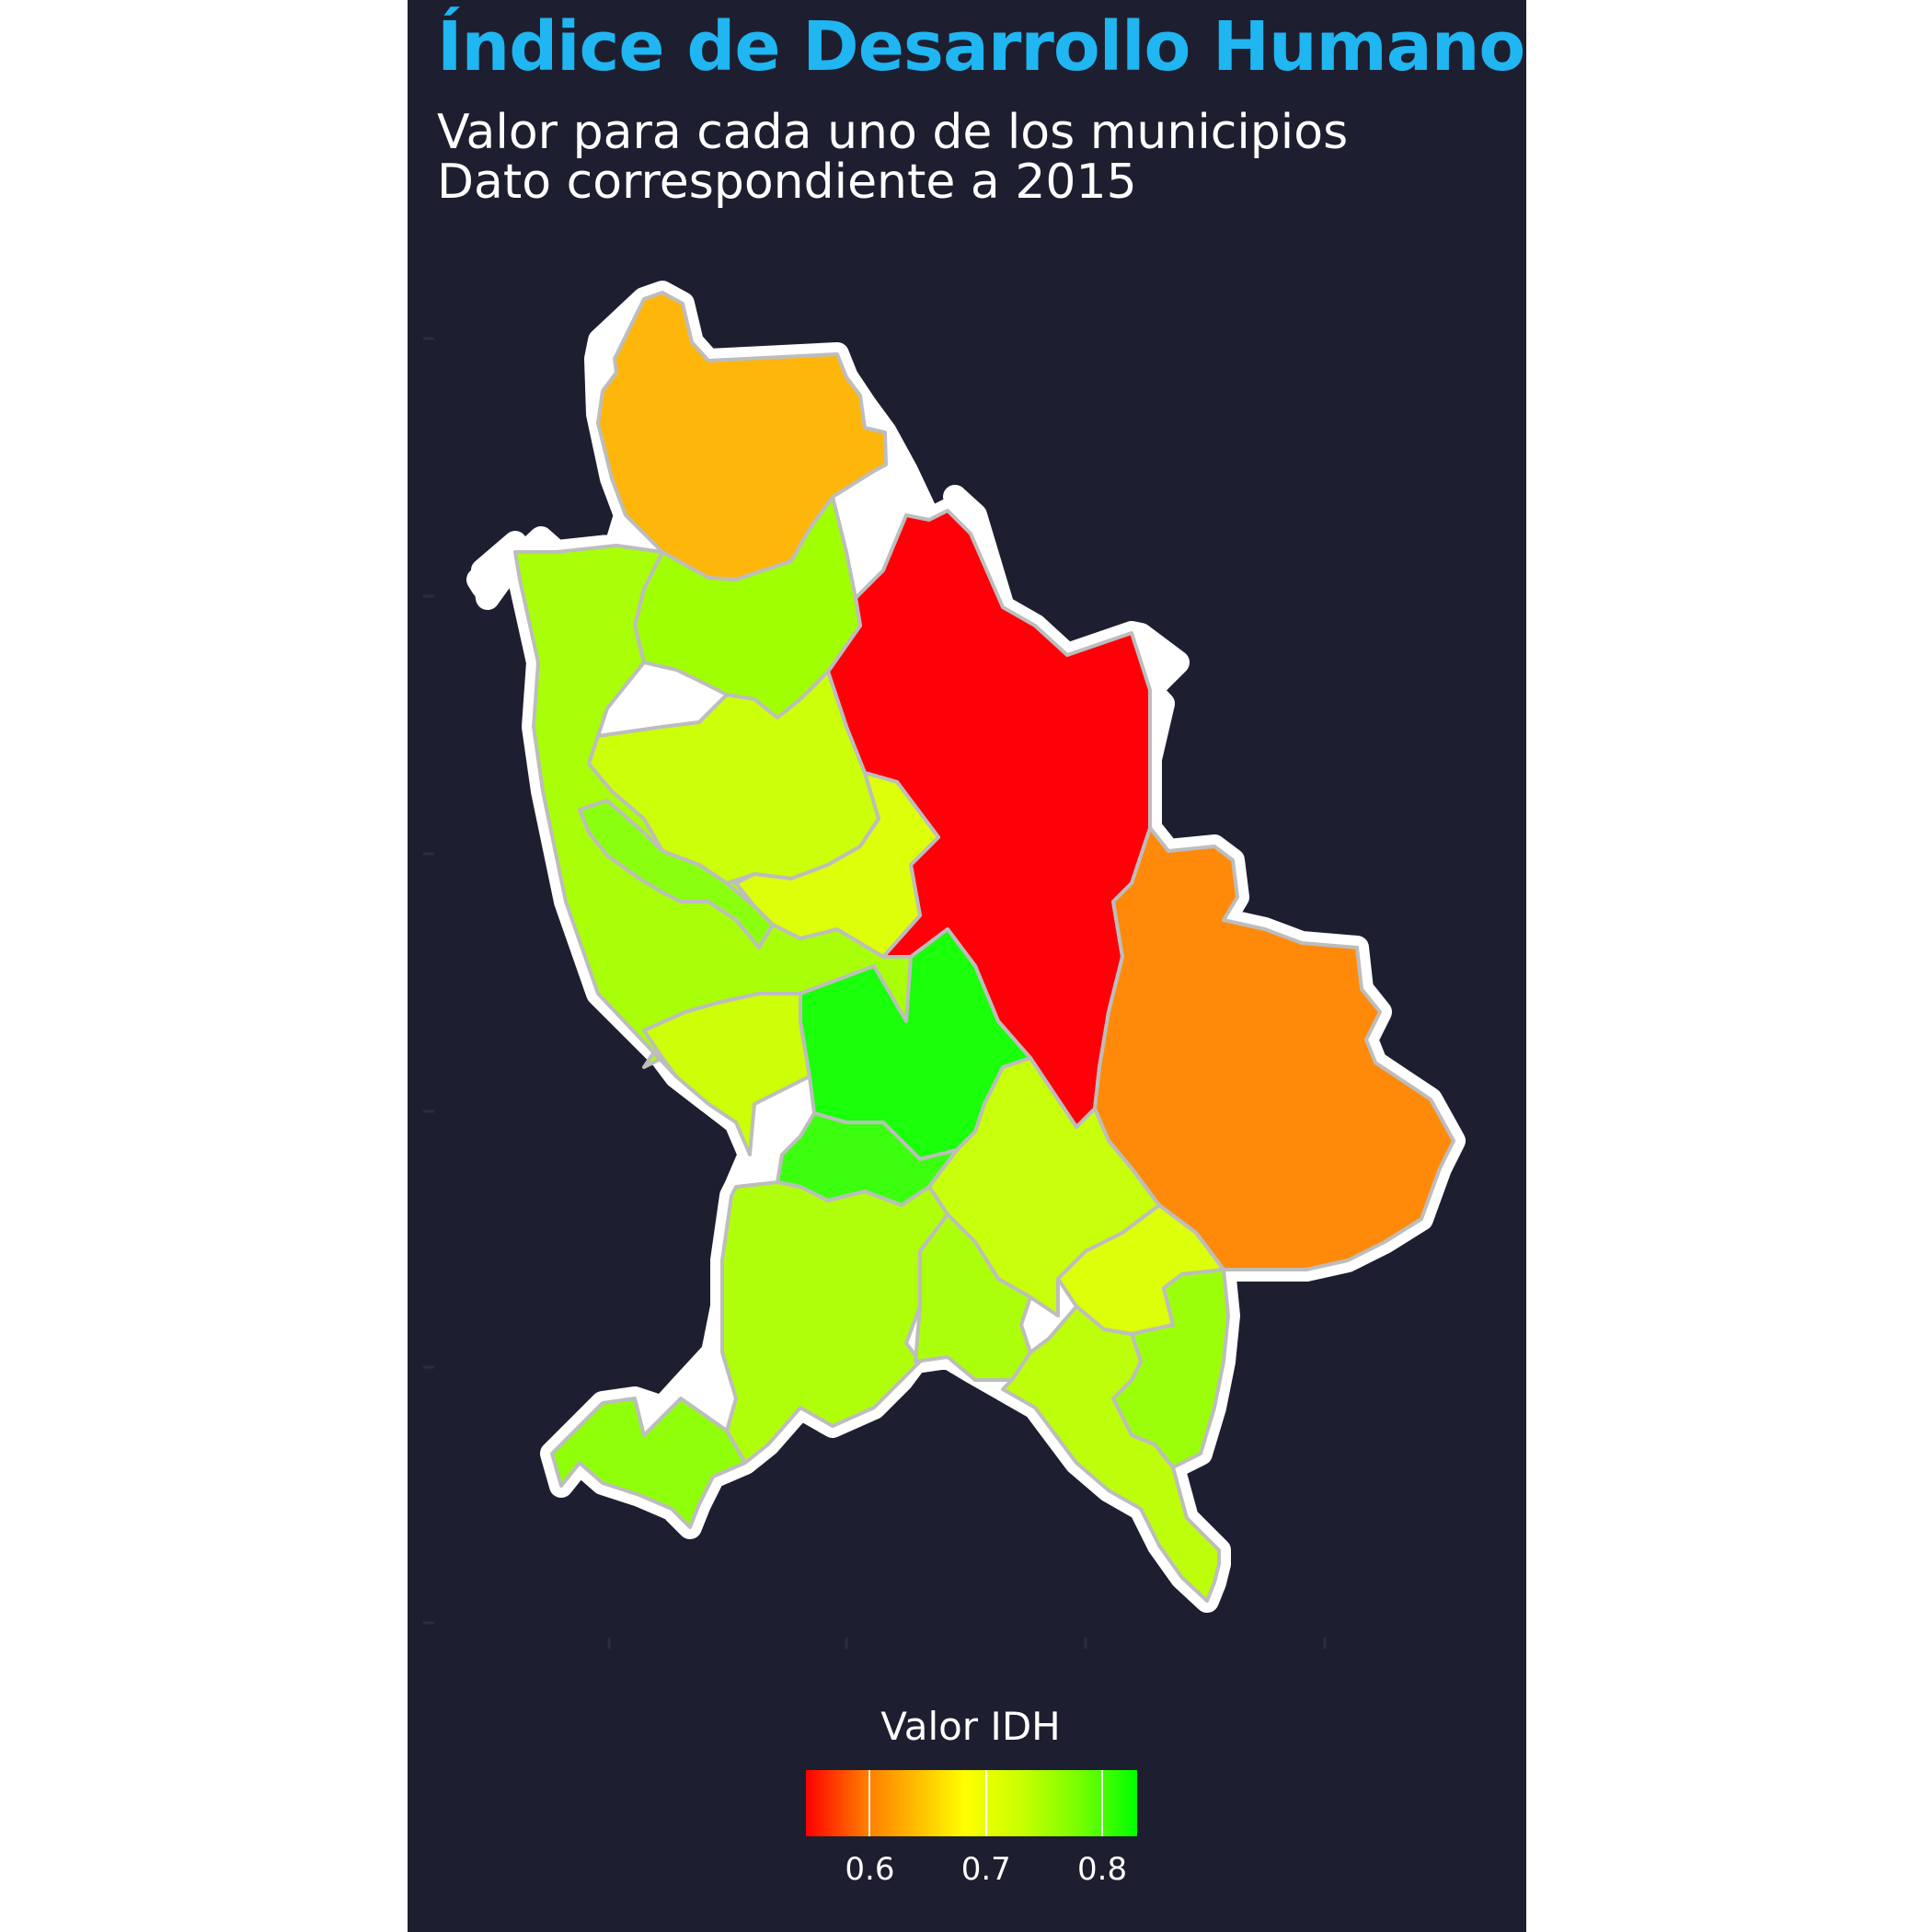 The width and height of the screenshot is (1932, 1932). Describe the element at coordinates (648, 1463) in the screenshot. I see `municipality-far-southwest` at that location.